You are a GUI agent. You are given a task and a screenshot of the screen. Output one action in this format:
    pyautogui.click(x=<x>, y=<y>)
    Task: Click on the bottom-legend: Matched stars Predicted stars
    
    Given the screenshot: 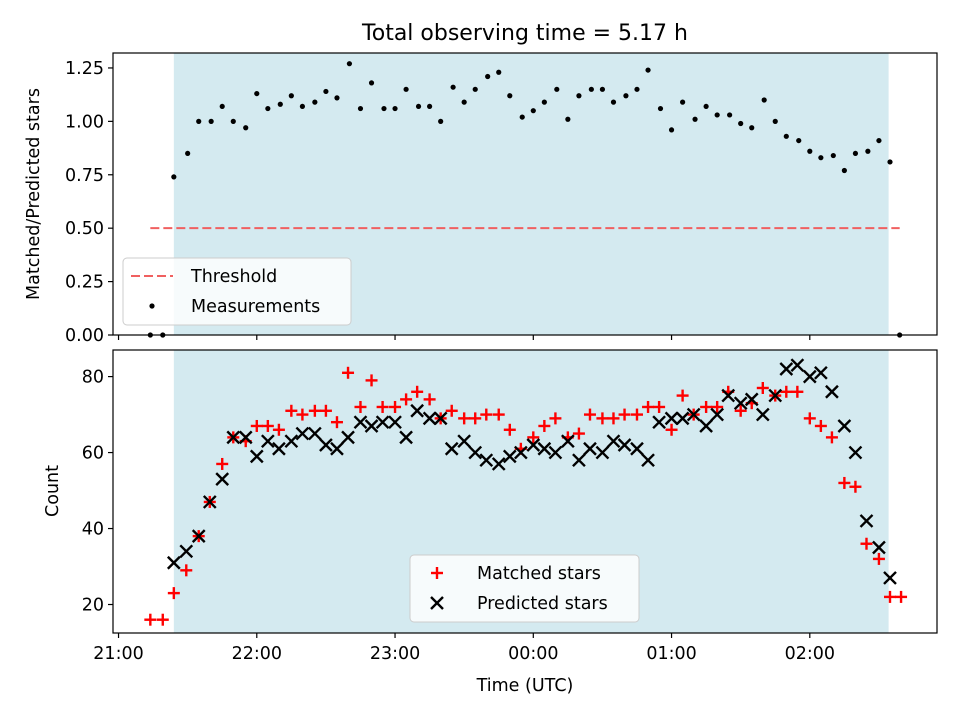 What is the action you would take?
    pyautogui.click(x=524, y=588)
    